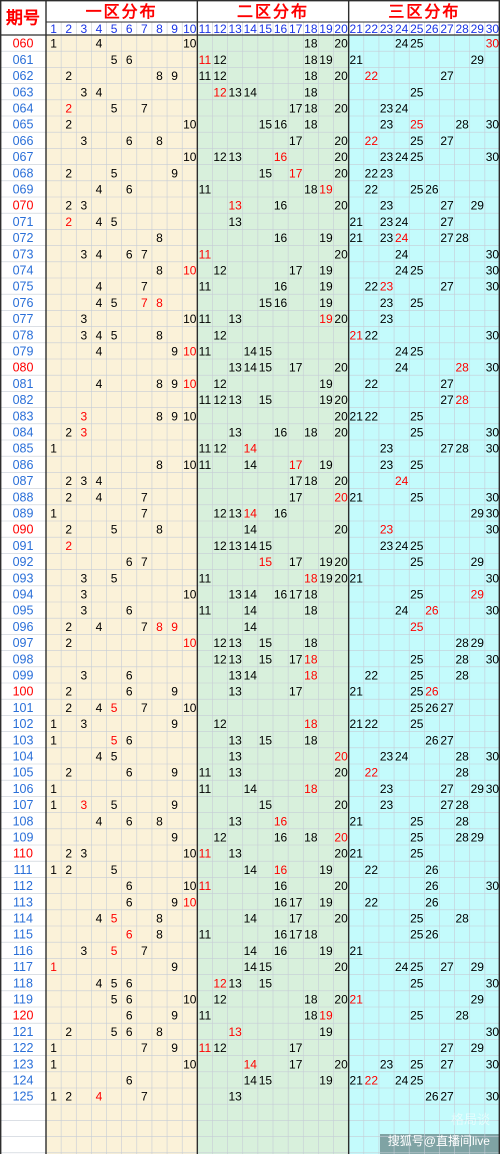 Image resolution: width=500 pixels, height=1159 pixels. I want to click on period-label: 074, so click(23, 271).